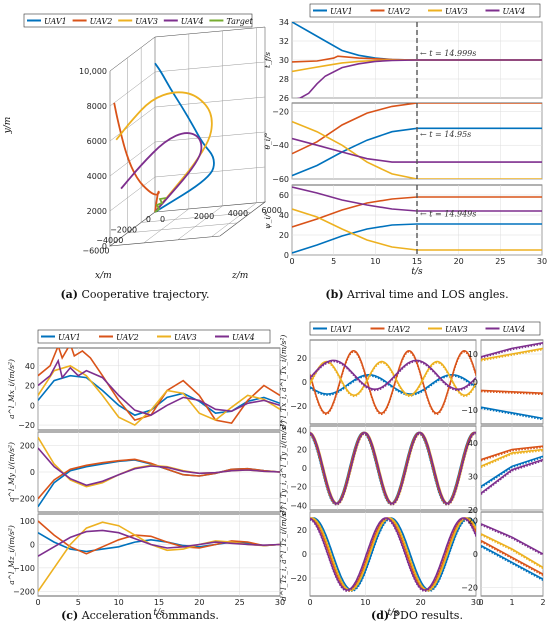  I want to click on panel-d2z: 20 30 40, so click(506, 470).